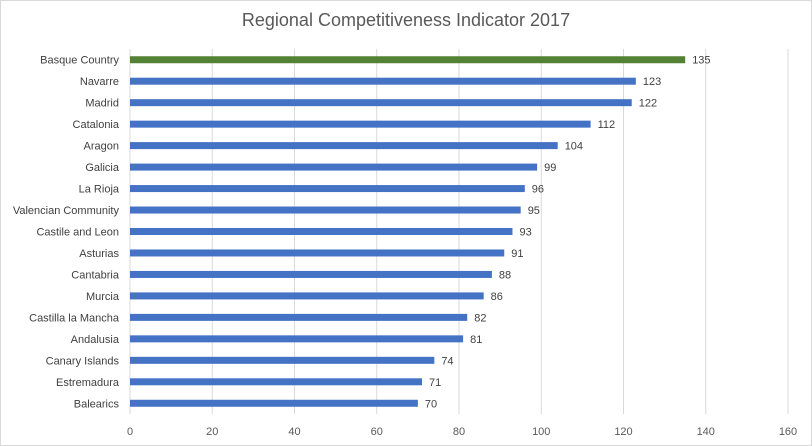  What do you see at coordinates (74, 318) in the screenshot?
I see `category-label: Castilla la Mancha` at bounding box center [74, 318].